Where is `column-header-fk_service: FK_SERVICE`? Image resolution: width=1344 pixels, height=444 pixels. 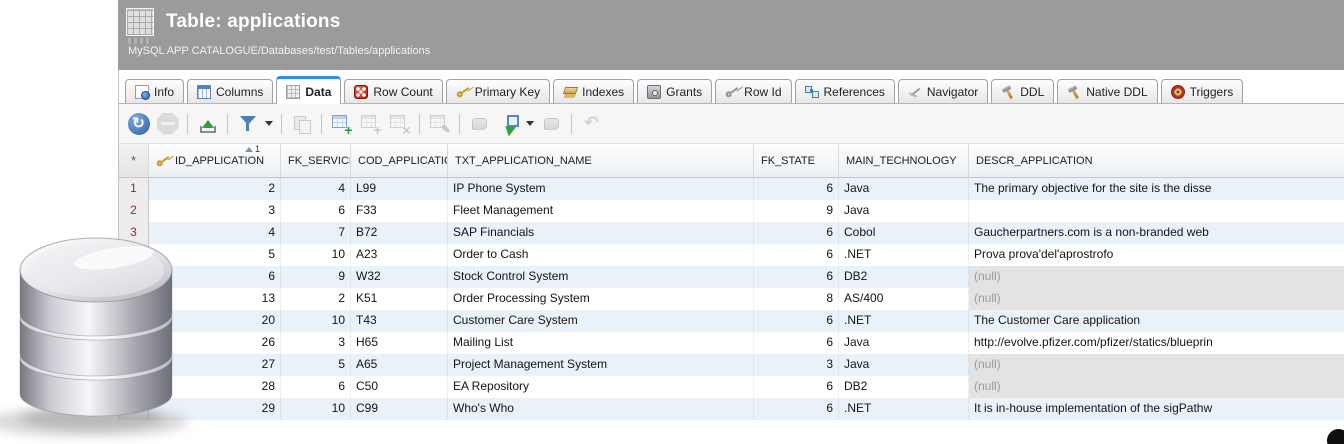 column-header-fk_service: FK_SERVICE is located at coordinates (316, 160).